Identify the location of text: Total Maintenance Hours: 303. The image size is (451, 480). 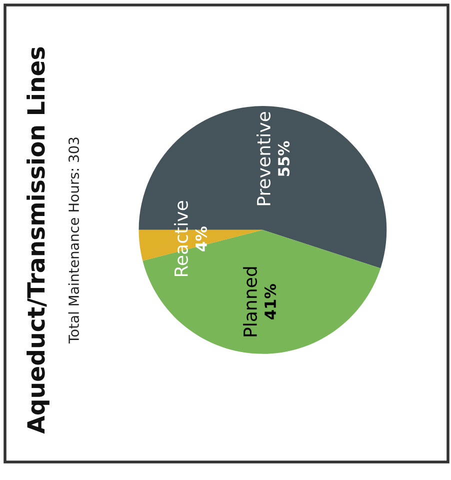
(74, 241).